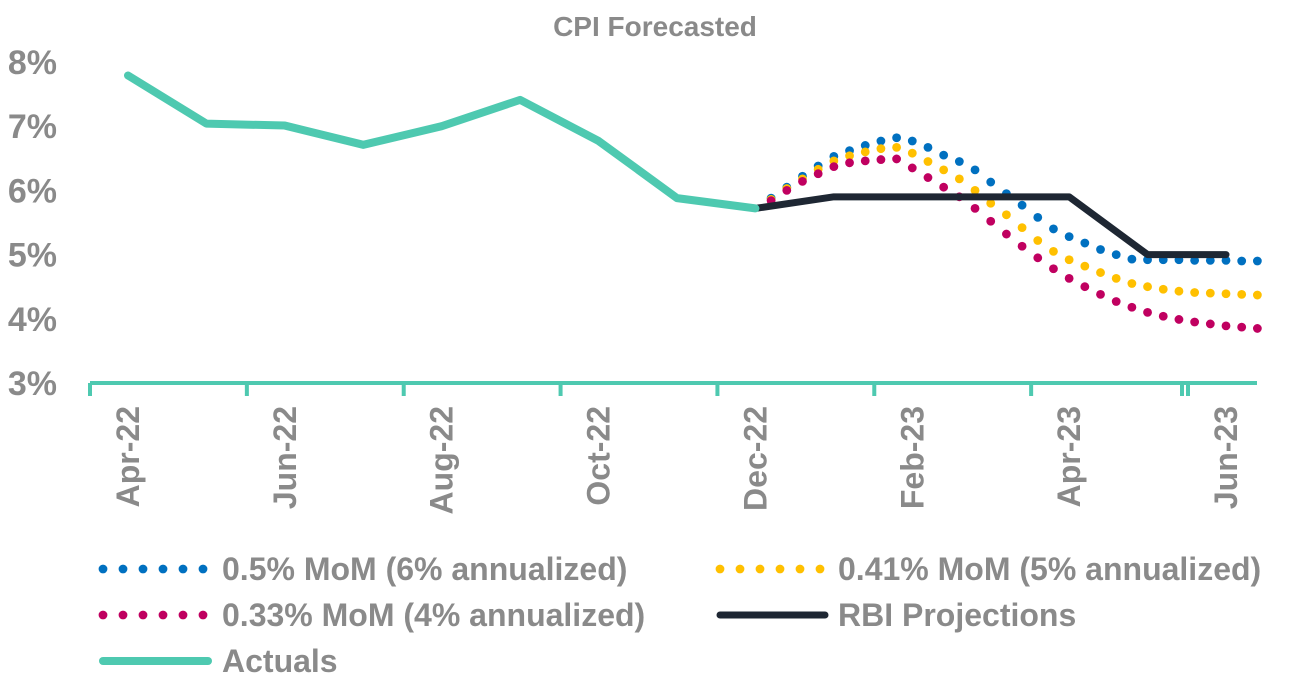  I want to click on legend-item-0: 0.5% MoM (6% annualized), so click(362, 569).